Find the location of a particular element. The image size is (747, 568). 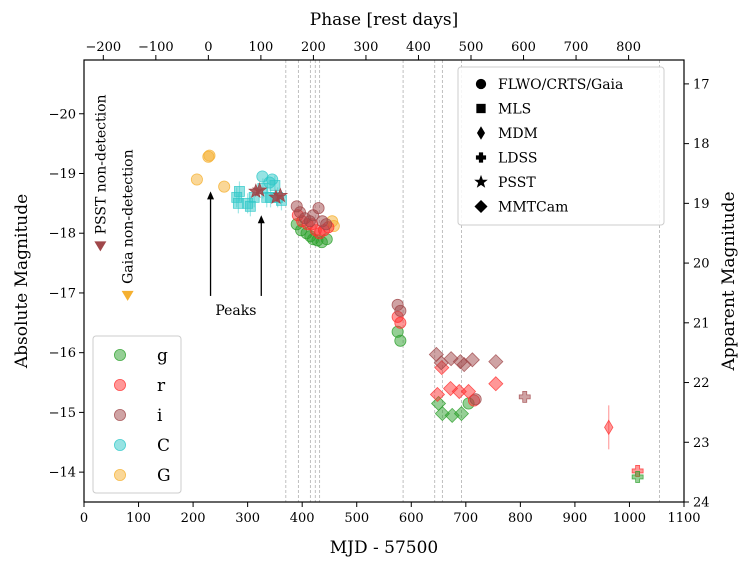

y-axis-title: Absolute Magnitude is located at coordinates (22, 281).